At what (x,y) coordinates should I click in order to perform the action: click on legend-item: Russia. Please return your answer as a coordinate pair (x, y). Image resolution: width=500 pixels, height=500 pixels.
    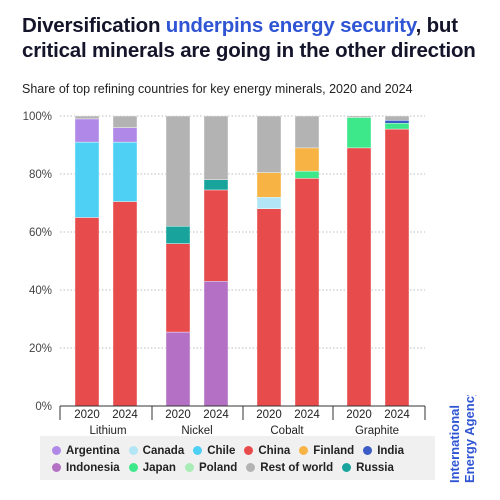
    Looking at the image, I should click on (368, 468).